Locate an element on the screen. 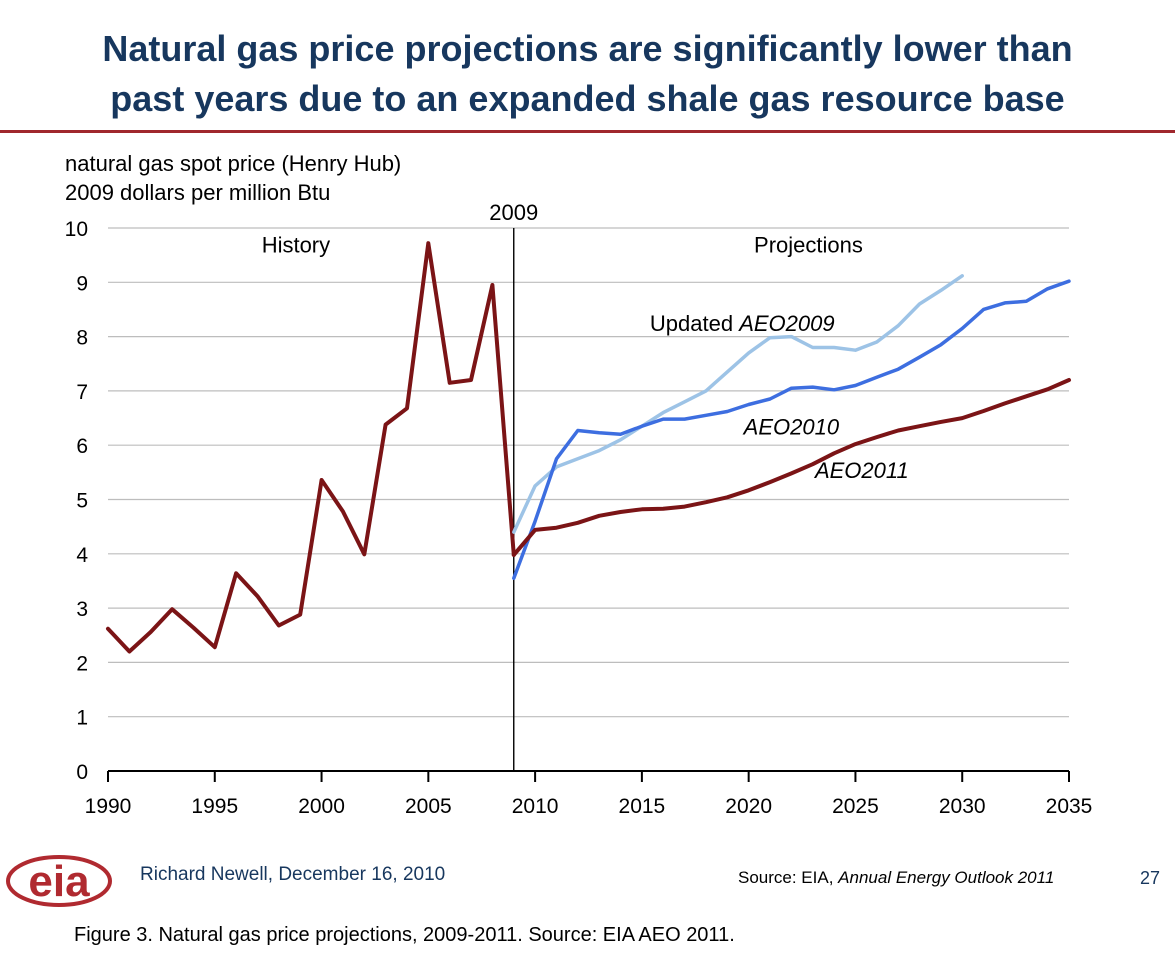 This screenshot has height=963, width=1175. series-line-aeo2010 is located at coordinates (791, 429).